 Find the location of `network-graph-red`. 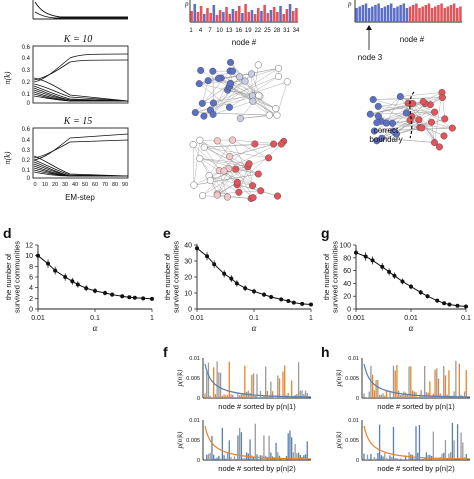

network-graph-red is located at coordinates (238, 169).